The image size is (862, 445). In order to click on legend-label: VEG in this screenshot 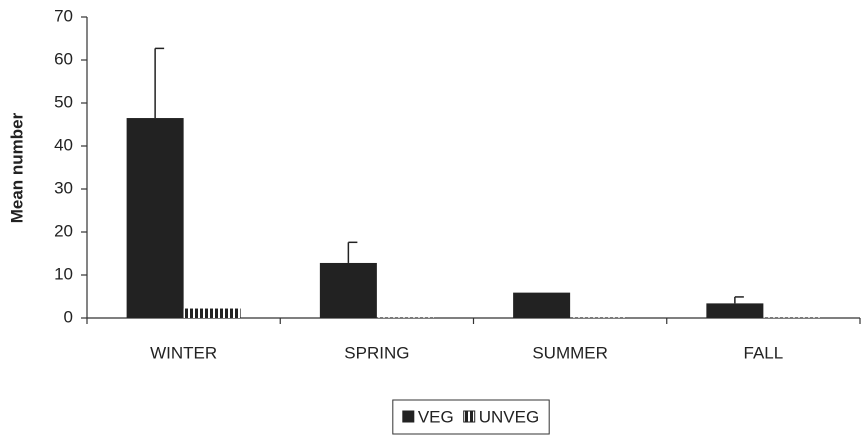, I will do `click(436, 416)`.